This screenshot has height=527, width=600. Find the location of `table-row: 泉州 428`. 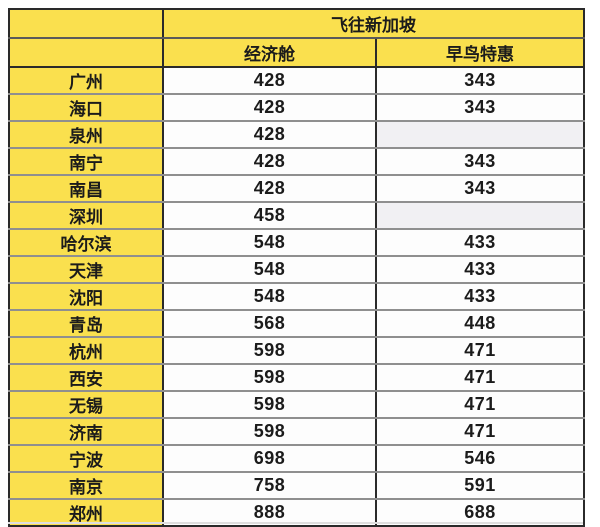

table-row: 泉州 428 is located at coordinates (296, 135).